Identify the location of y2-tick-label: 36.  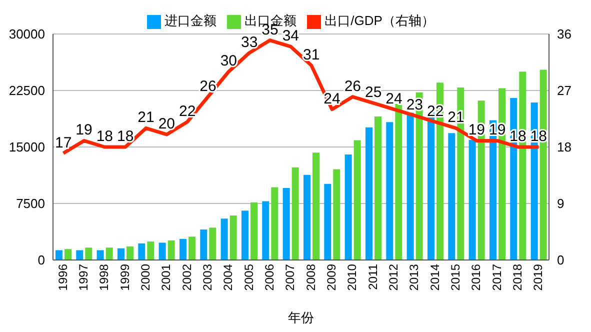
(564, 34).